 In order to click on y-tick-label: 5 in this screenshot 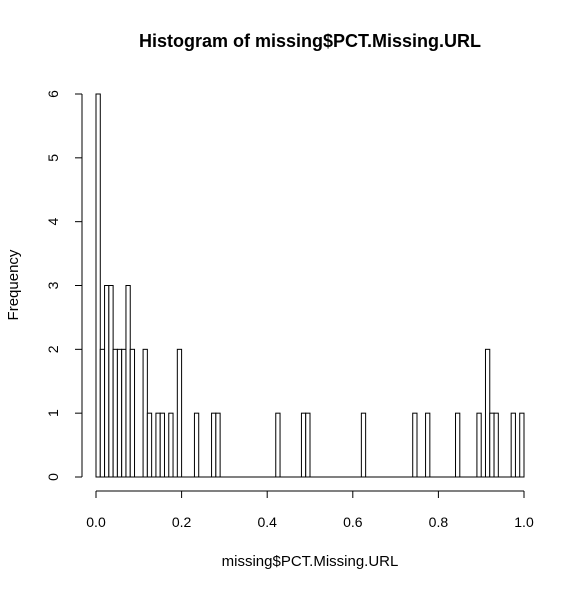, I will do `click(53, 158)`.